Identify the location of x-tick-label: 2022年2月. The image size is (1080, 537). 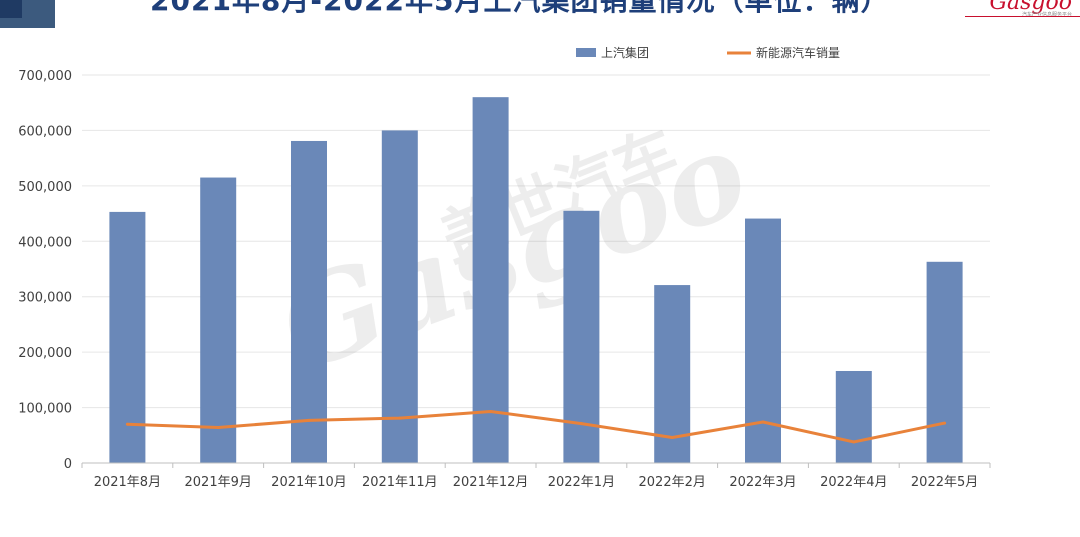
(672, 482).